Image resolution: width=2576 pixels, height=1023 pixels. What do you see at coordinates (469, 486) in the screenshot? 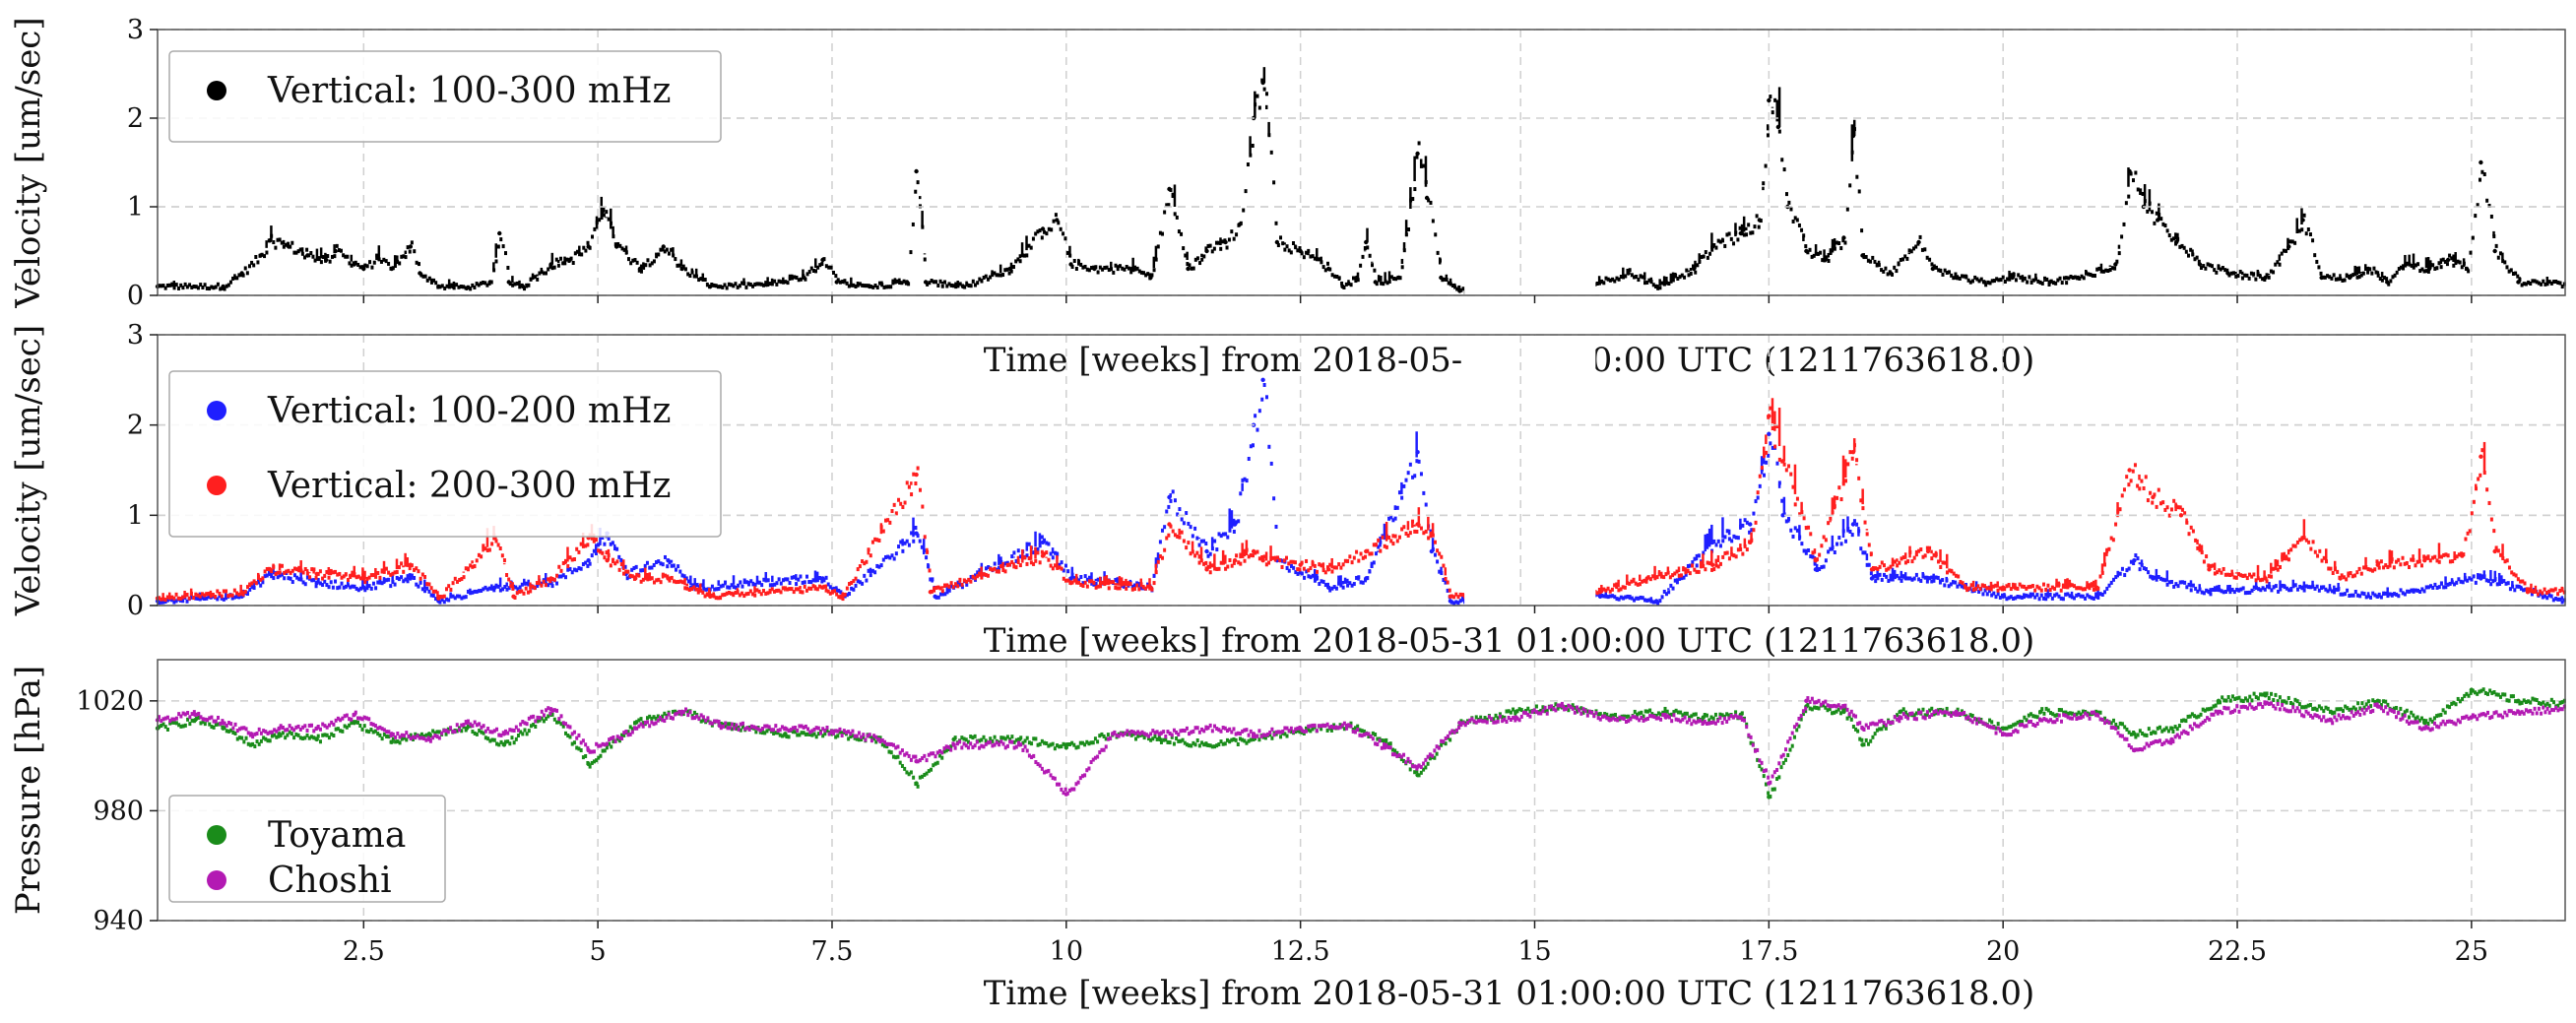
I see `legend-label: Vertical: 200-300 mHz` at bounding box center [469, 486].